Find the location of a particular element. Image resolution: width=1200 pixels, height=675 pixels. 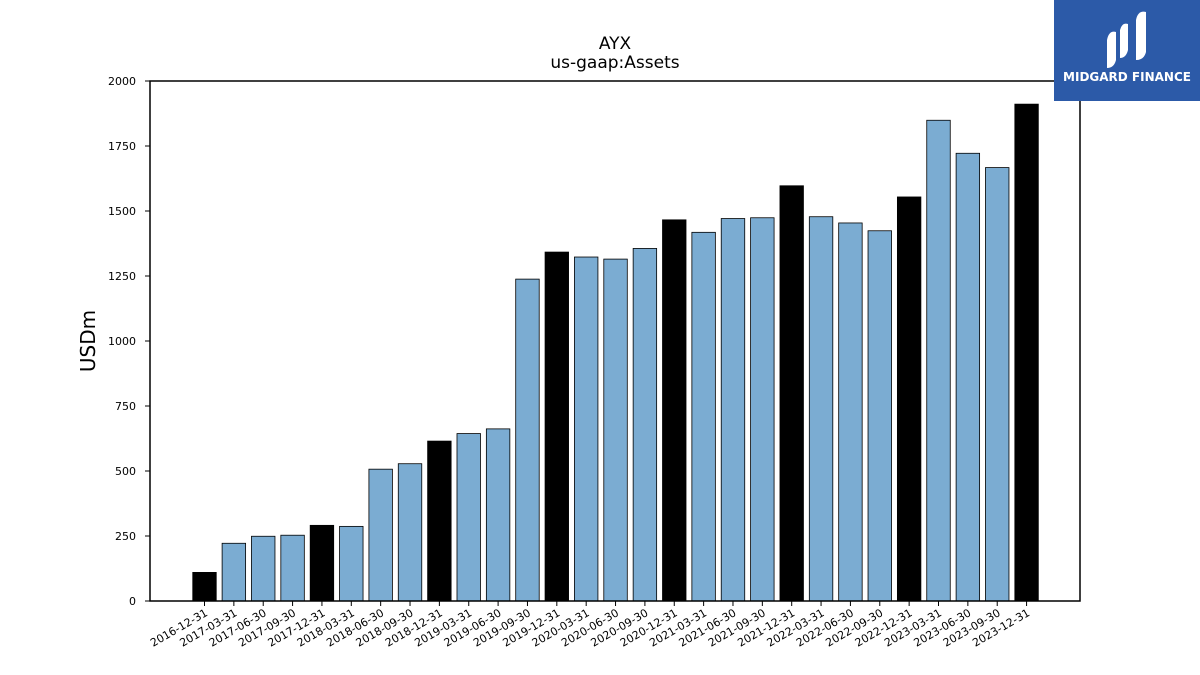

y-tick-label: 1000 is located at coordinates (122, 341).